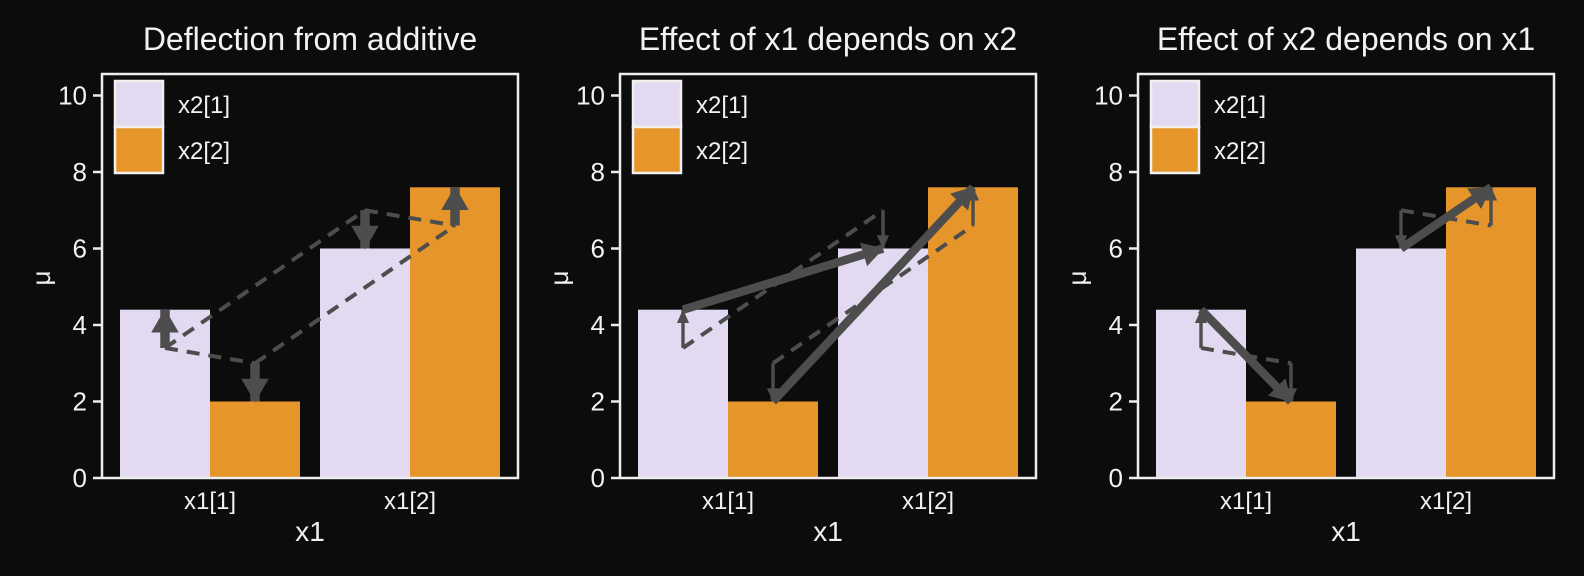 This screenshot has height=576, width=1584. I want to click on panel-title: Effect of x2 depends on x1, so click(1346, 39).